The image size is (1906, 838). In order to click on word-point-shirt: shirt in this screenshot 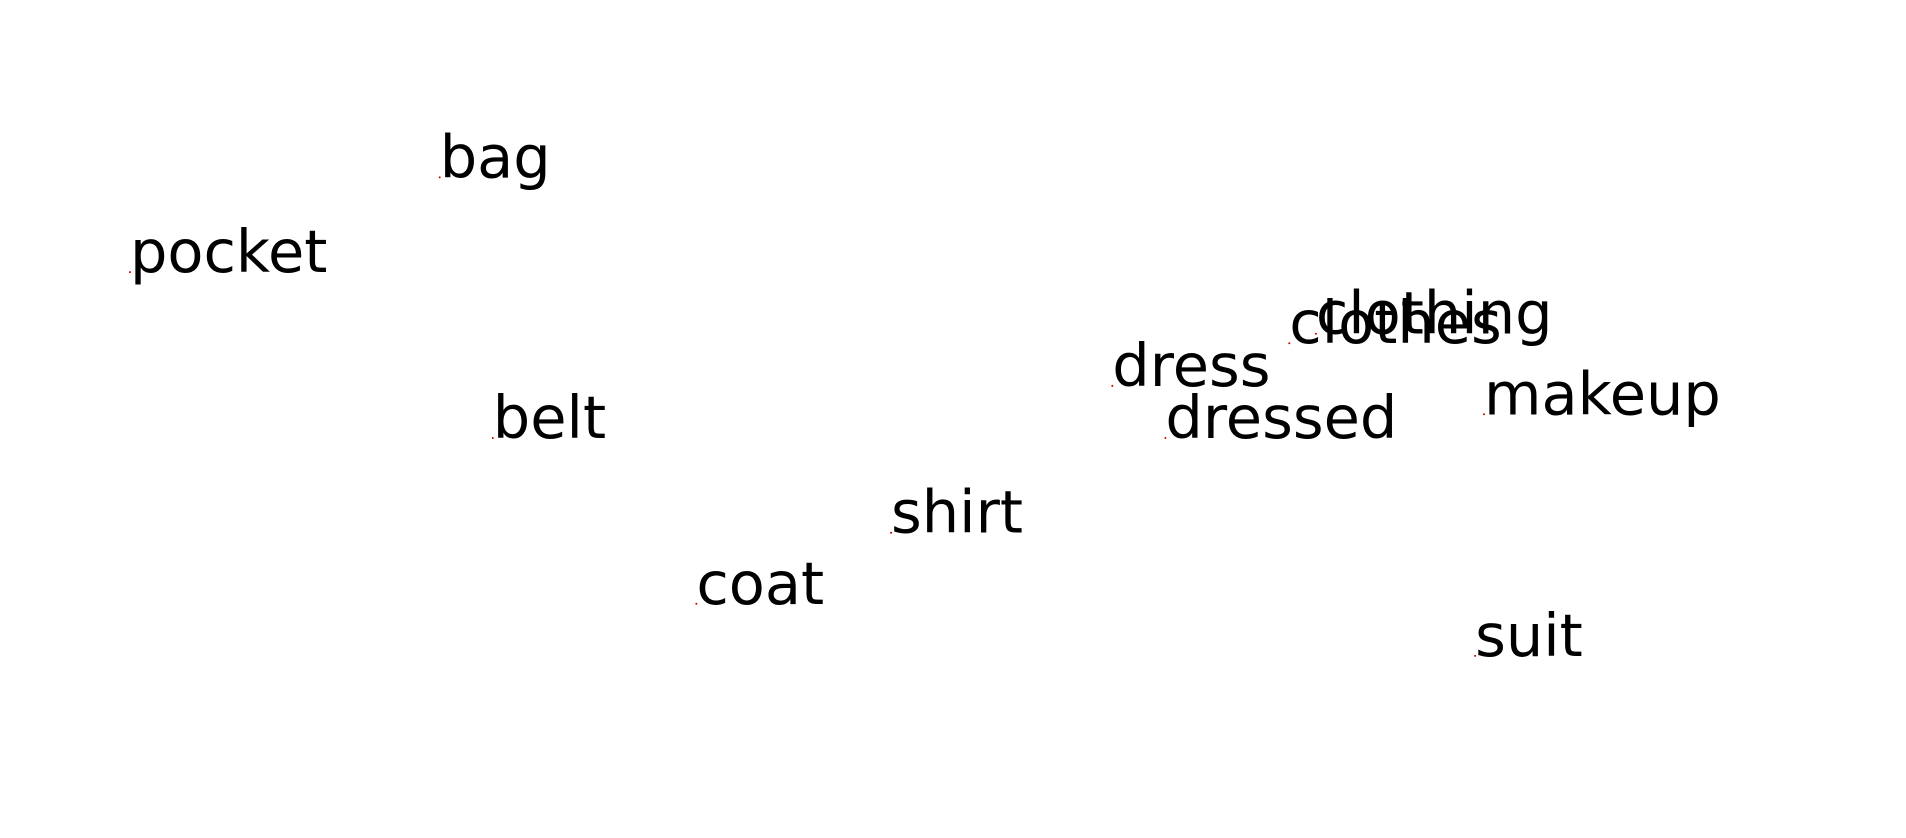, I will do `click(956, 512)`.